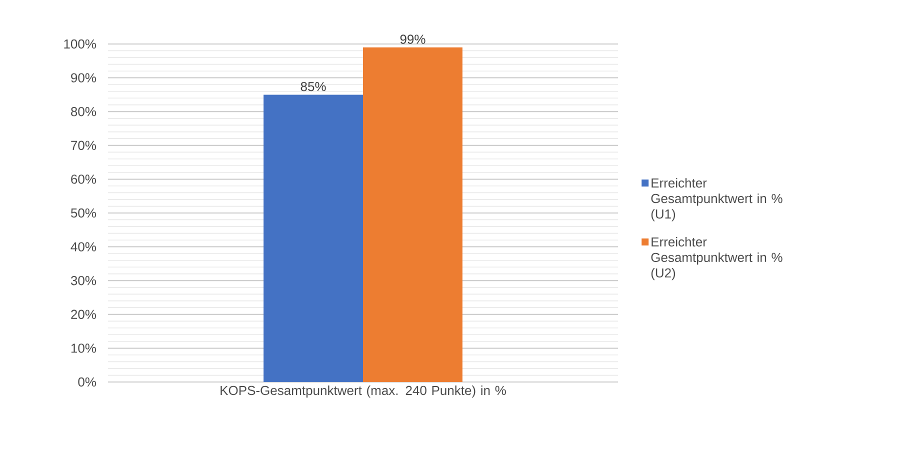 Image resolution: width=924 pixels, height=456 pixels. I want to click on y-tick-label: 20%, so click(83, 314).